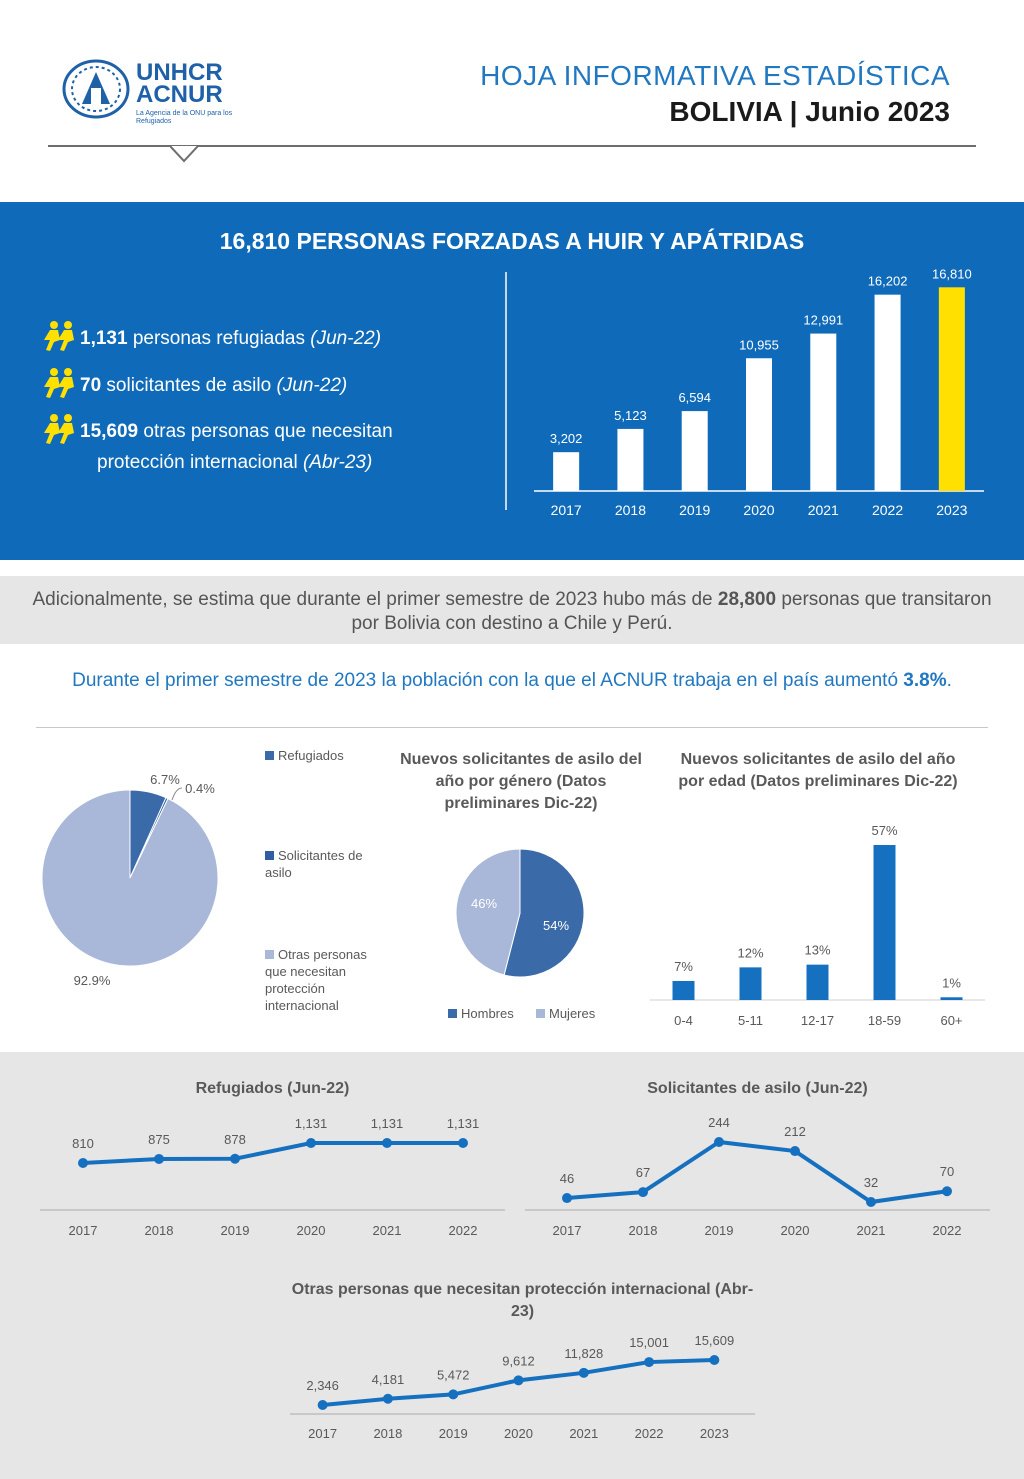 This screenshot has width=1024, height=1479. I want to click on data-label: 46%, so click(484, 903).